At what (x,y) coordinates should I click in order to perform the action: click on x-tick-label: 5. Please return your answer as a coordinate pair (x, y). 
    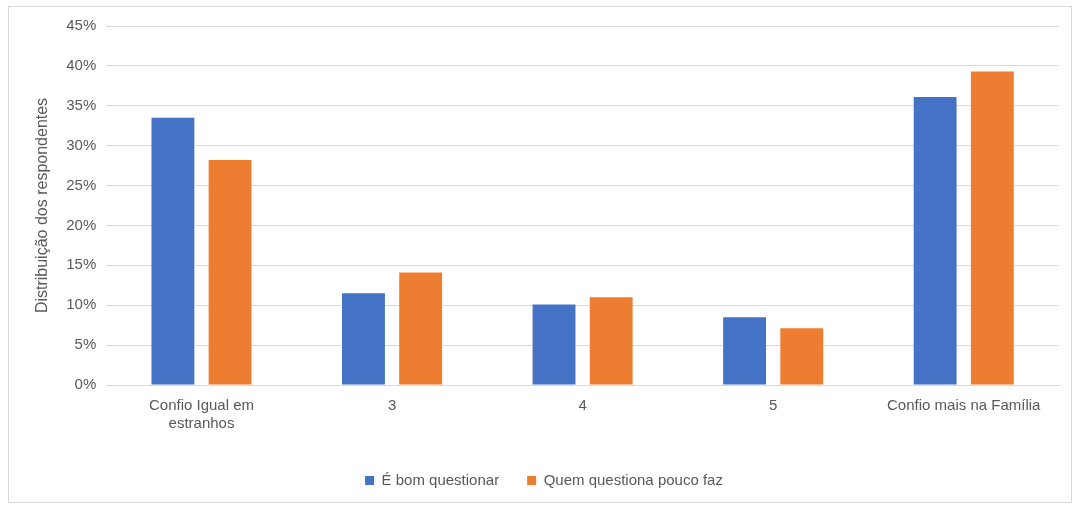
    Looking at the image, I should click on (773, 405).